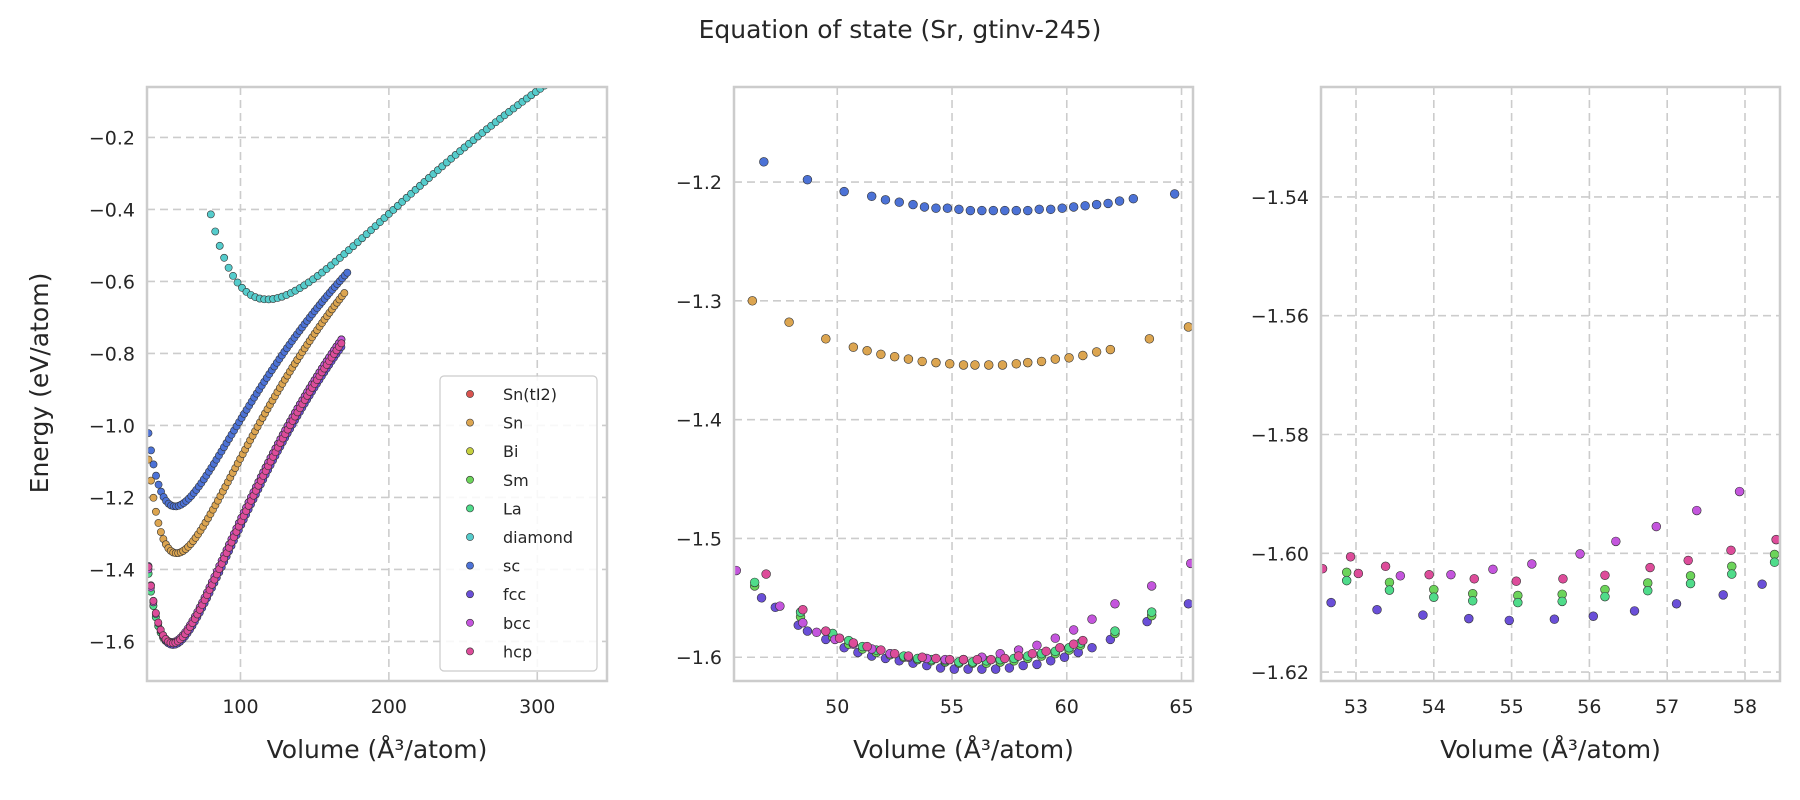 The image size is (1800, 800). I want to click on series-sn, so click(248, 423).